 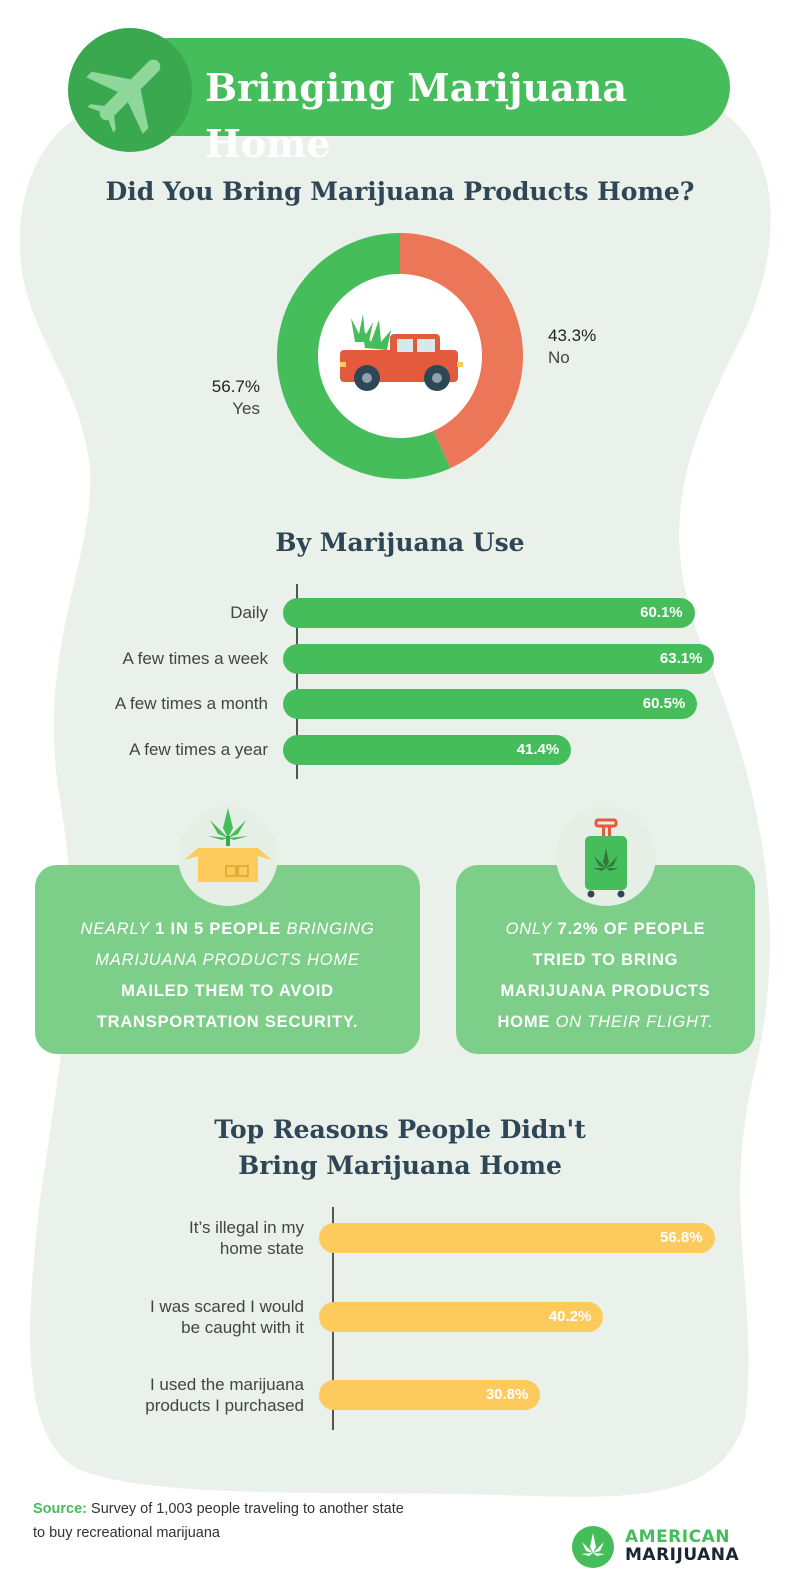 What do you see at coordinates (538, 750) in the screenshot?
I see `bar-value-label: 41.4%` at bounding box center [538, 750].